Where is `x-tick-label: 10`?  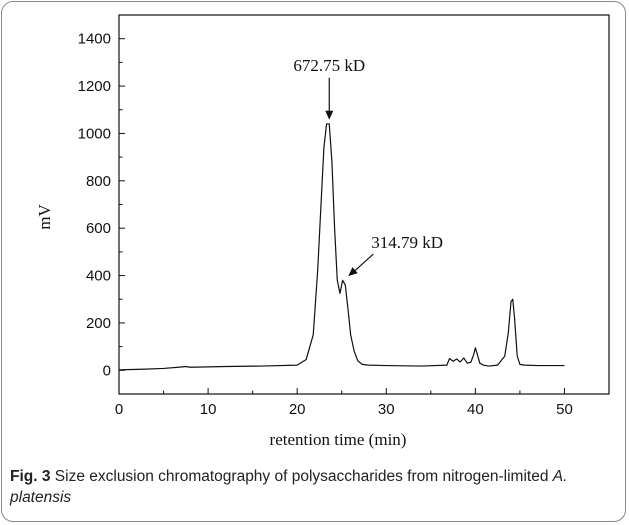
x-tick-label: 10 is located at coordinates (208, 409).